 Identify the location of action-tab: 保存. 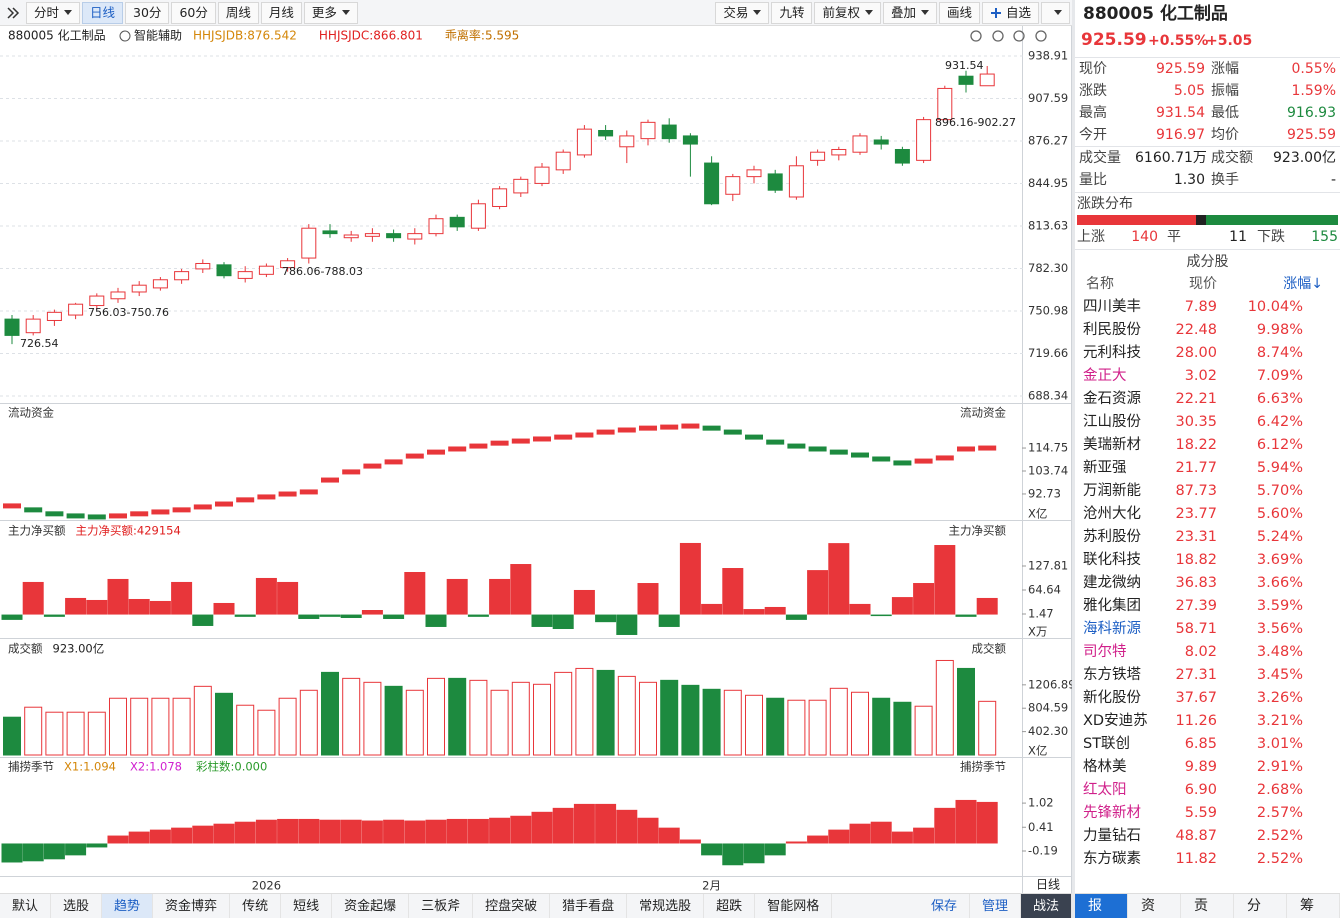
(944, 906).